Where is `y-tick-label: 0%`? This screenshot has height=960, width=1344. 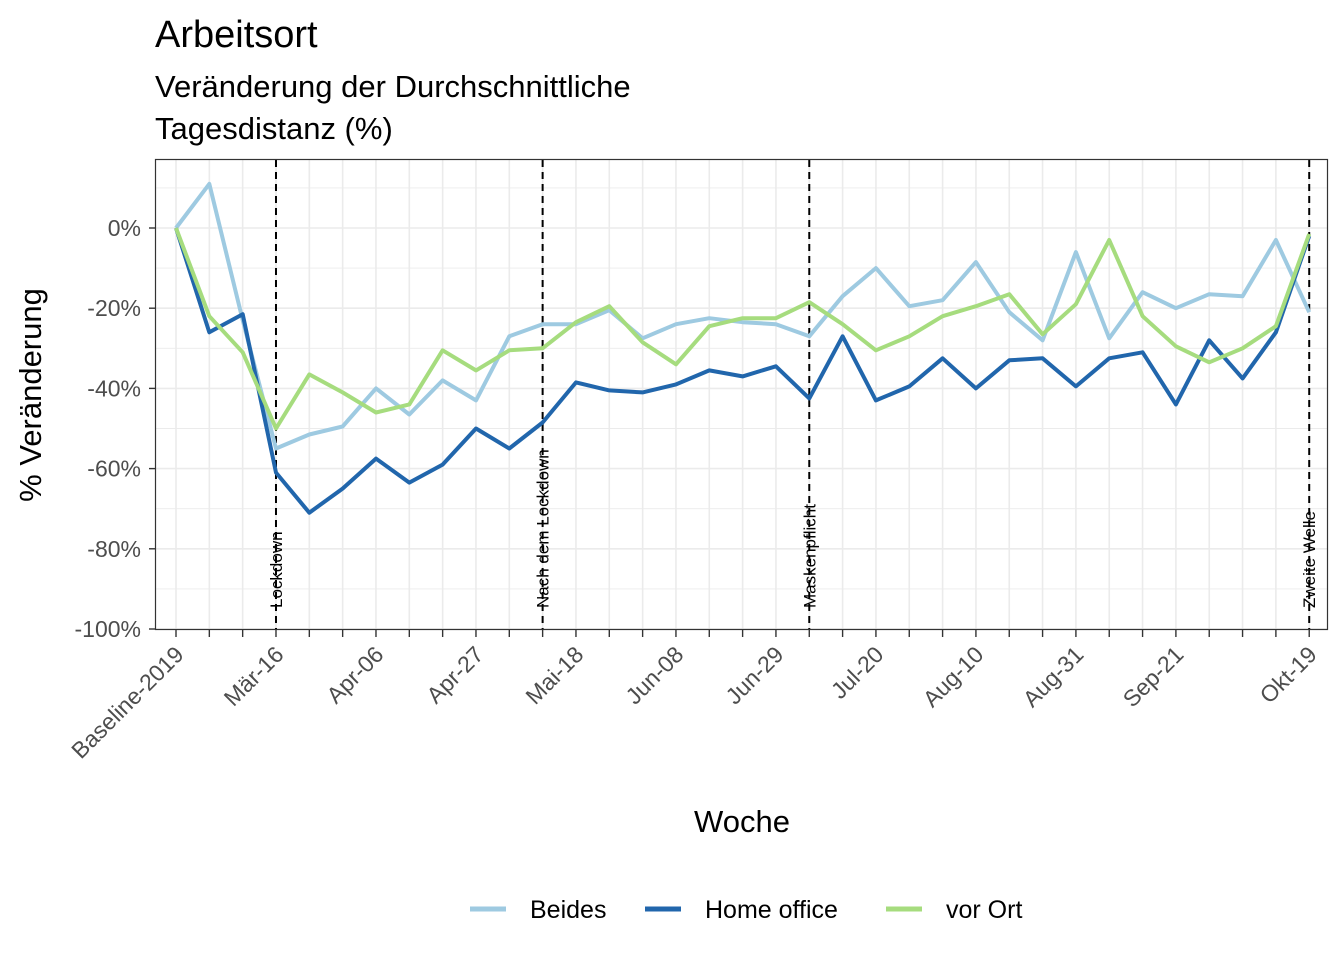
y-tick-label: 0% is located at coordinates (124, 228).